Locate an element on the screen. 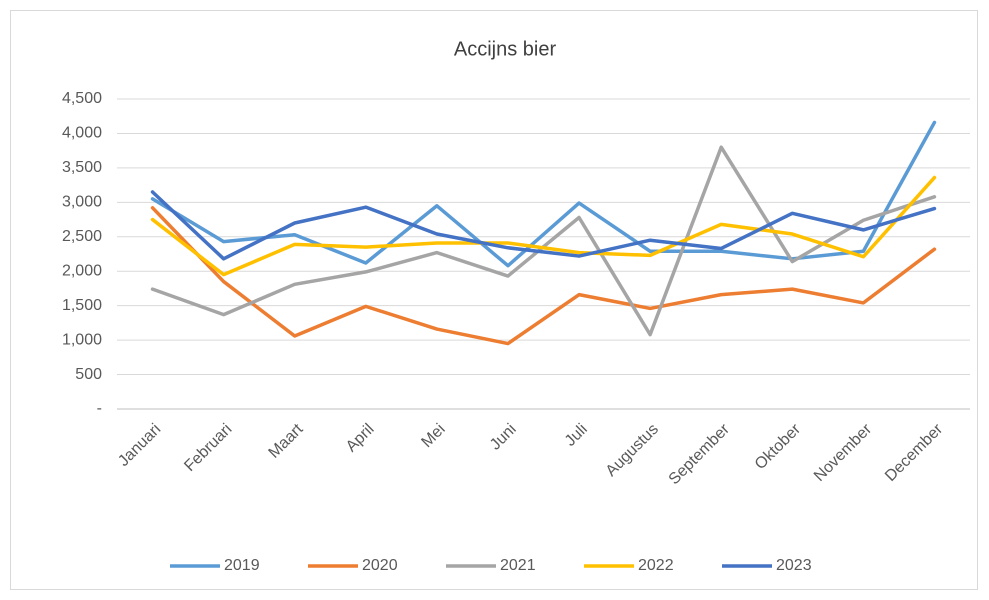 The image size is (989, 600). legend-label: 2022 is located at coordinates (656, 565).